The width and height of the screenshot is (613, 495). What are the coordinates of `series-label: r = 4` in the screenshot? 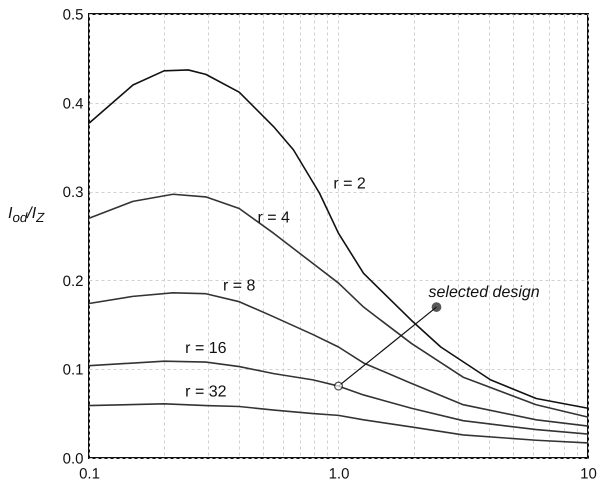 It's located at (273, 217).